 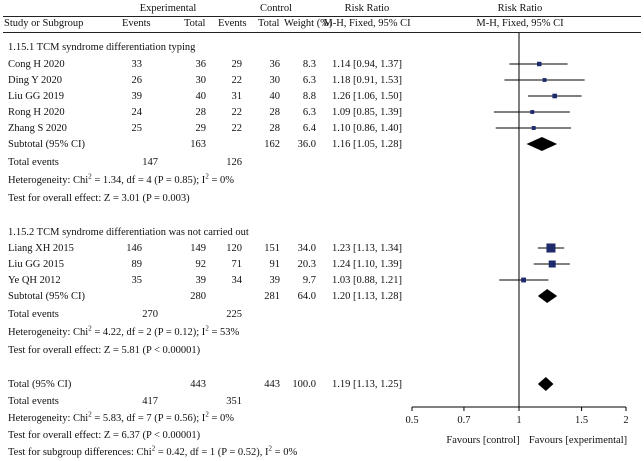 I want to click on exp-events: 24, so click(x=137, y=112).